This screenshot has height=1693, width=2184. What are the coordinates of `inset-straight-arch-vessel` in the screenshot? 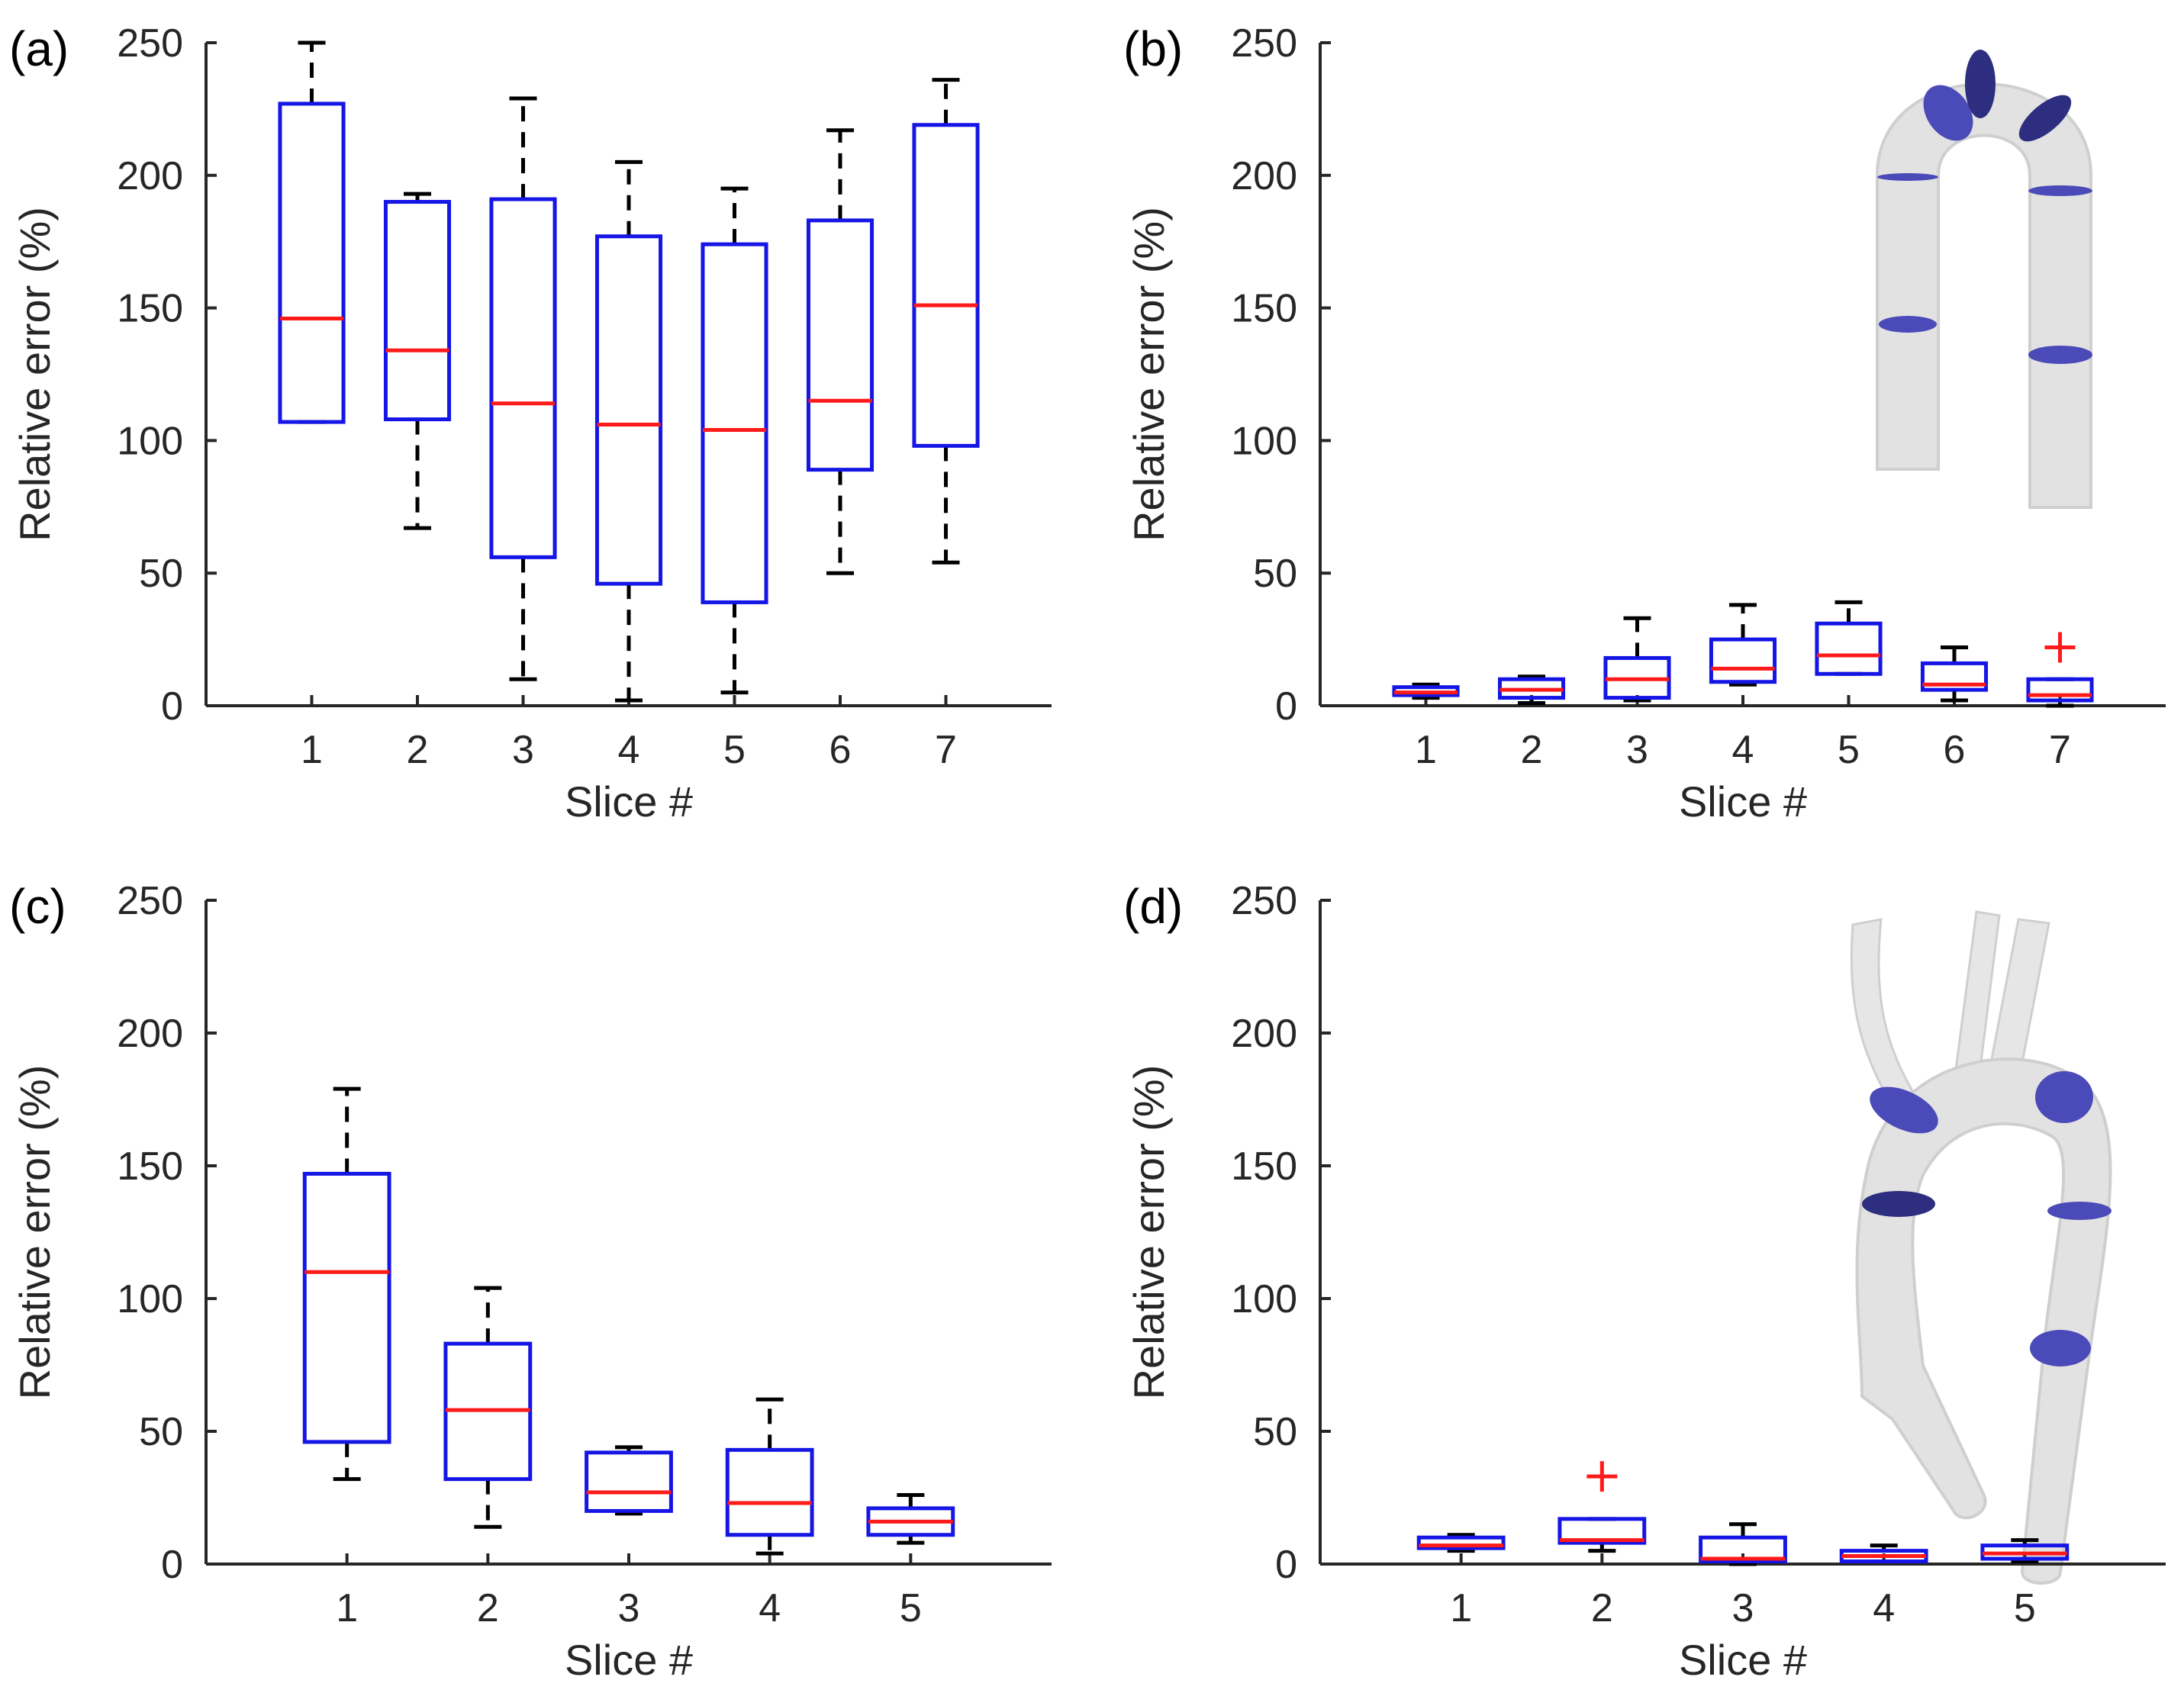 It's located at (1984, 279).